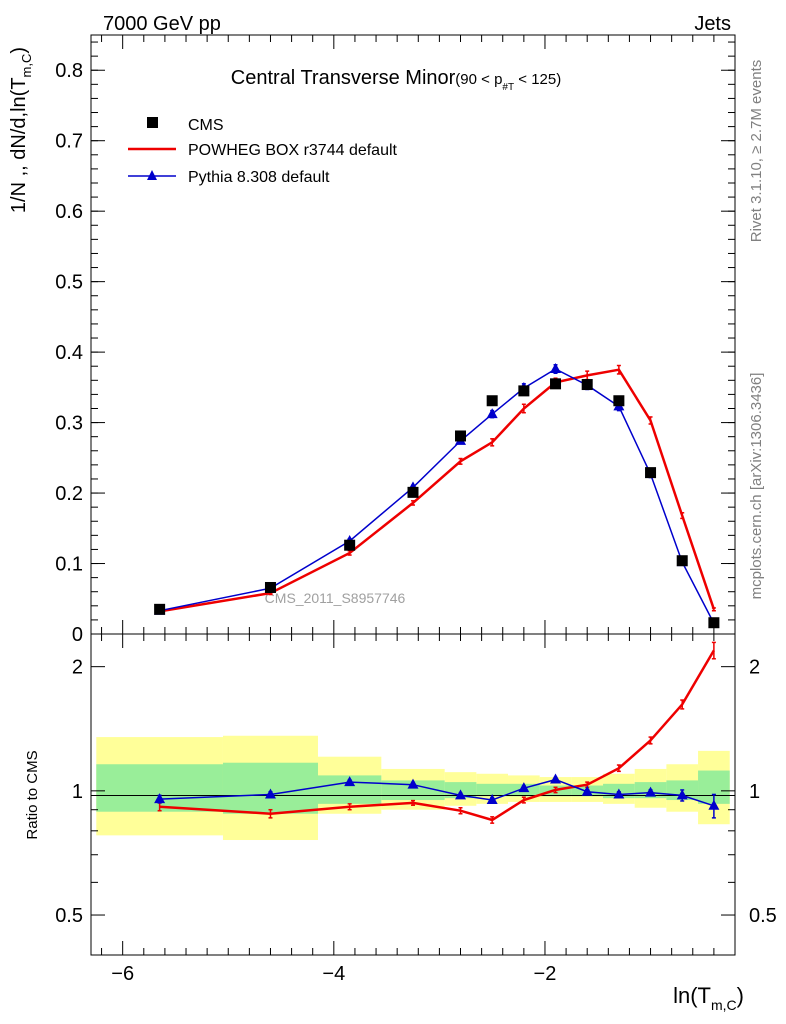 The height and width of the screenshot is (1024, 786). I want to click on ratio-y-tick-label: 0.5, so click(69, 916).